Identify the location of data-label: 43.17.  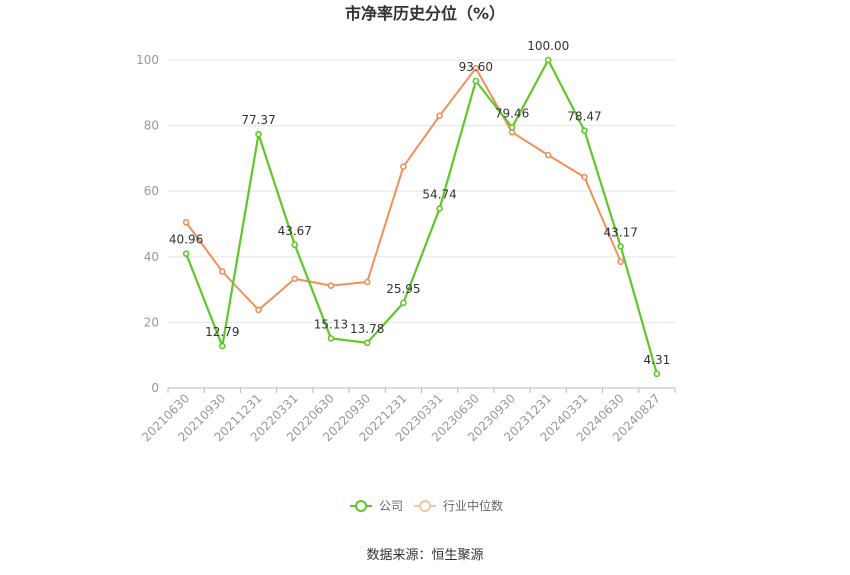
(620, 232).